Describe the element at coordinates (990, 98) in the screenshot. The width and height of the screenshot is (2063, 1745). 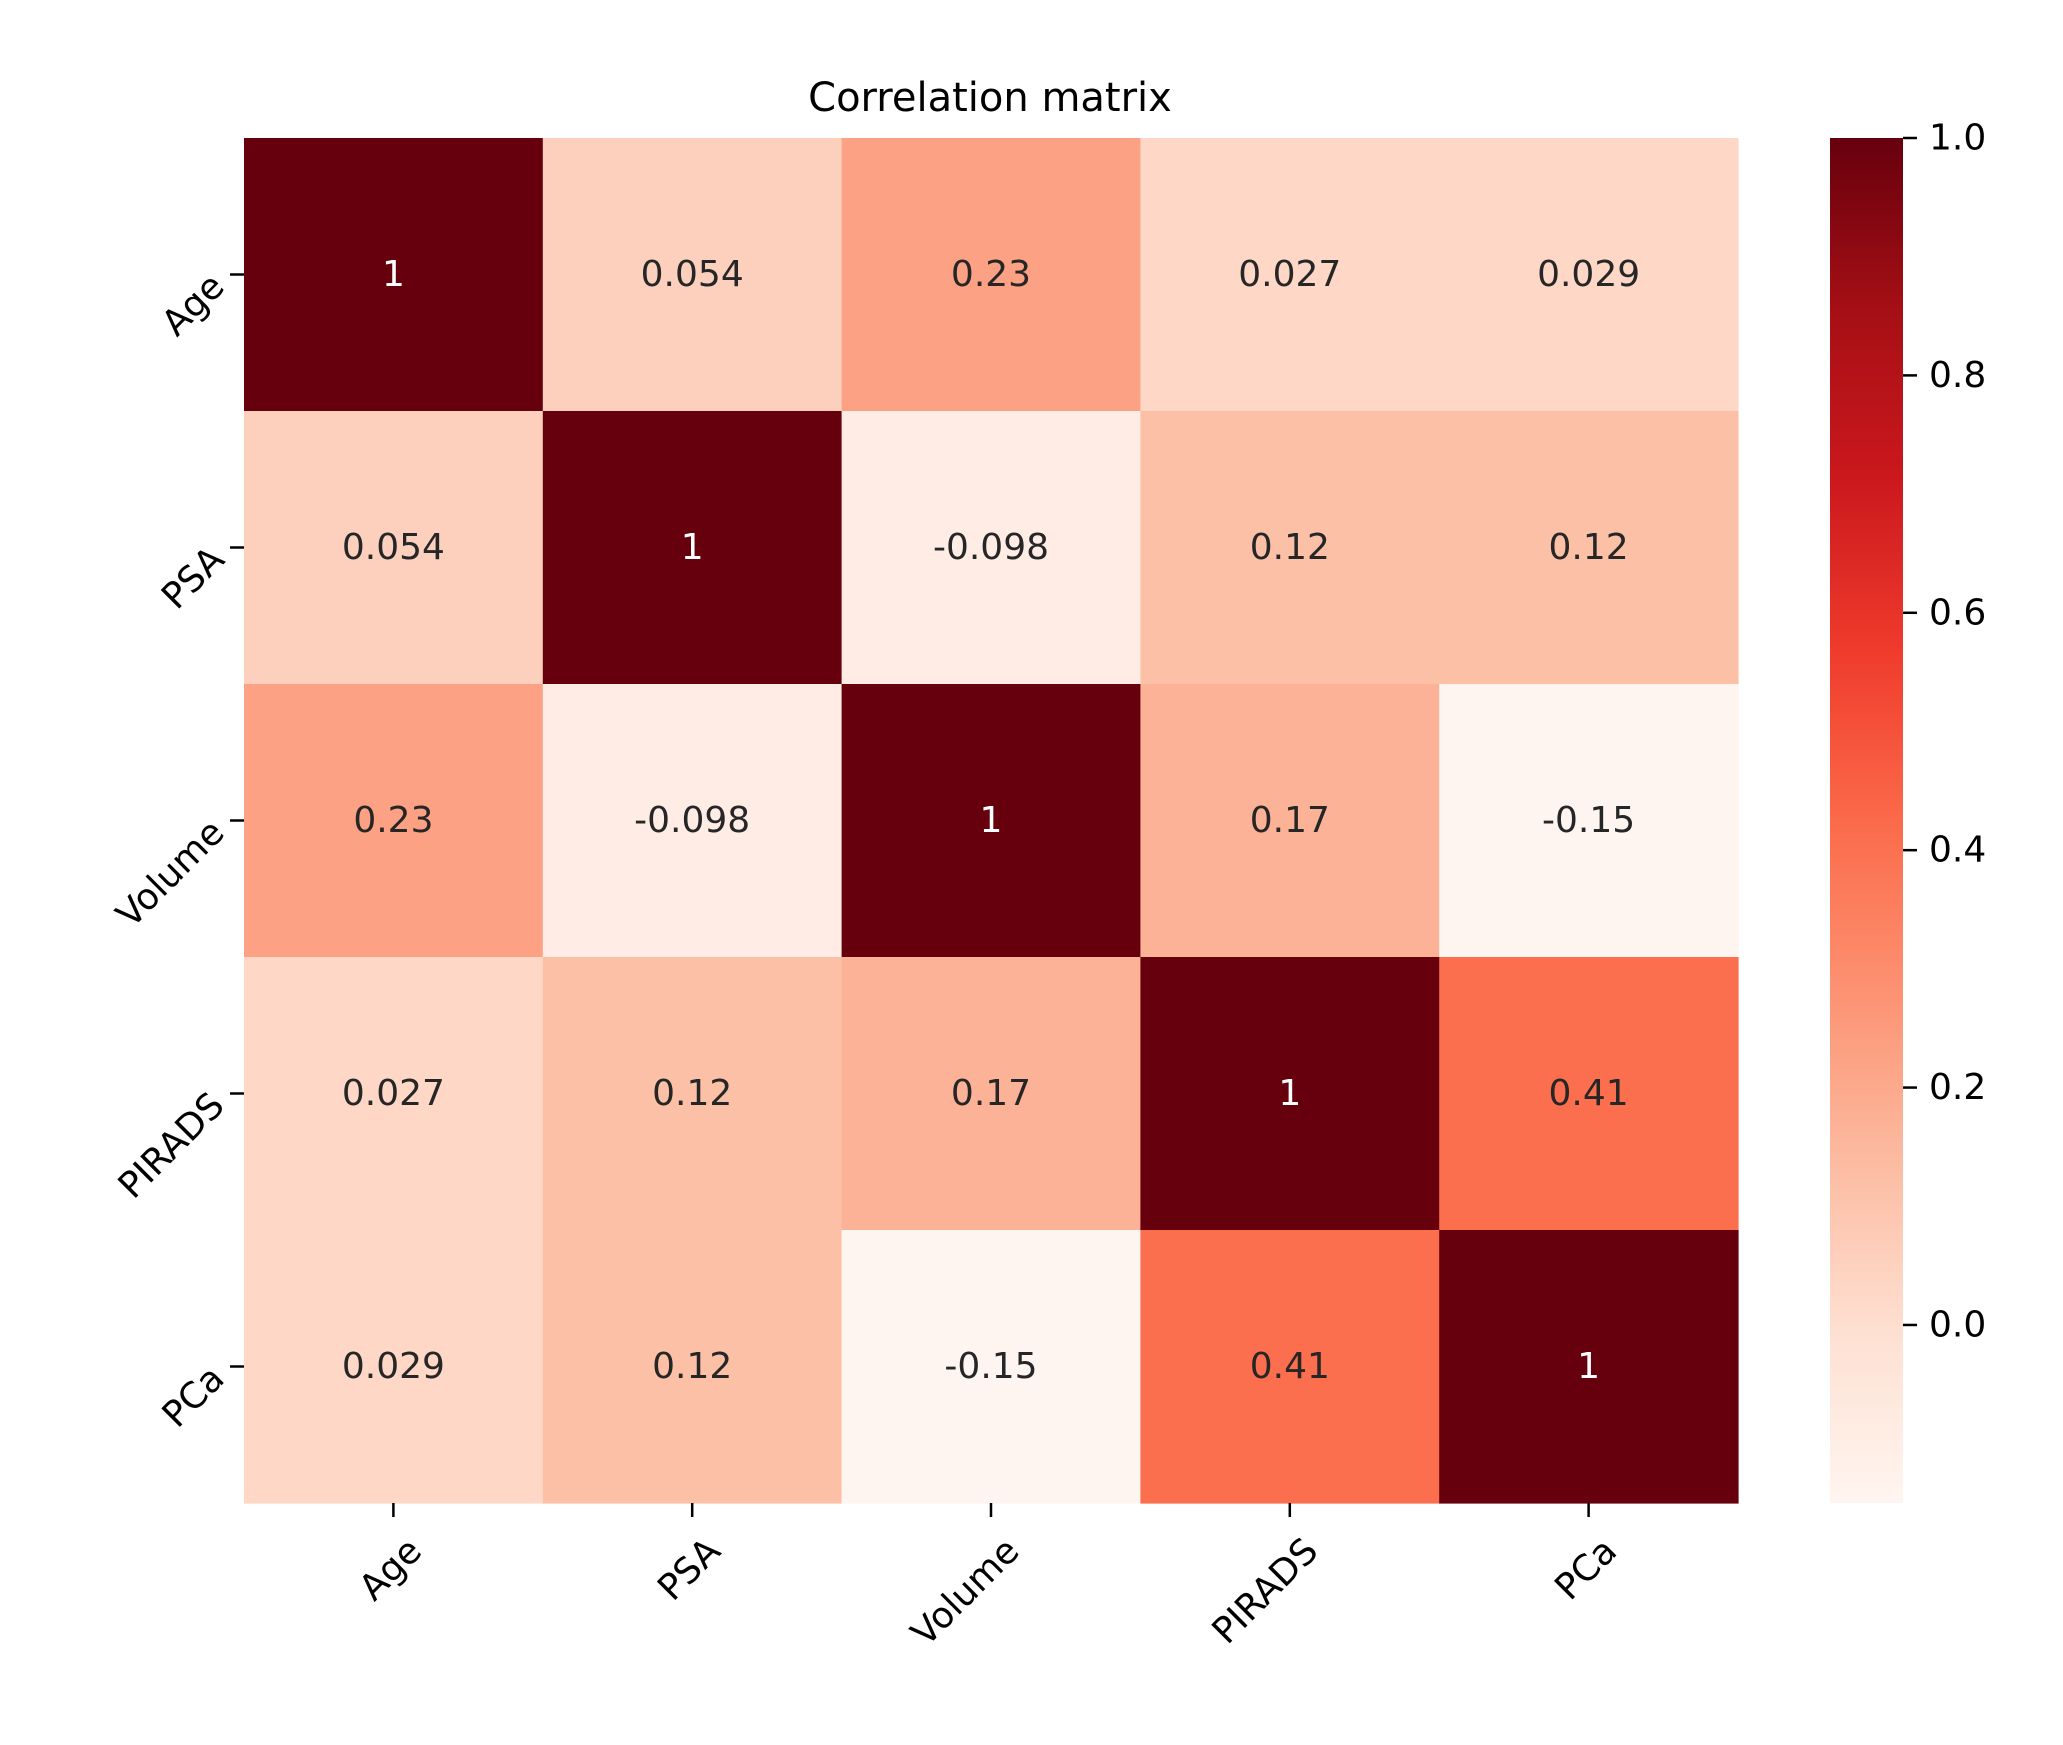
I see `chart-title: Correlation matrix` at that location.